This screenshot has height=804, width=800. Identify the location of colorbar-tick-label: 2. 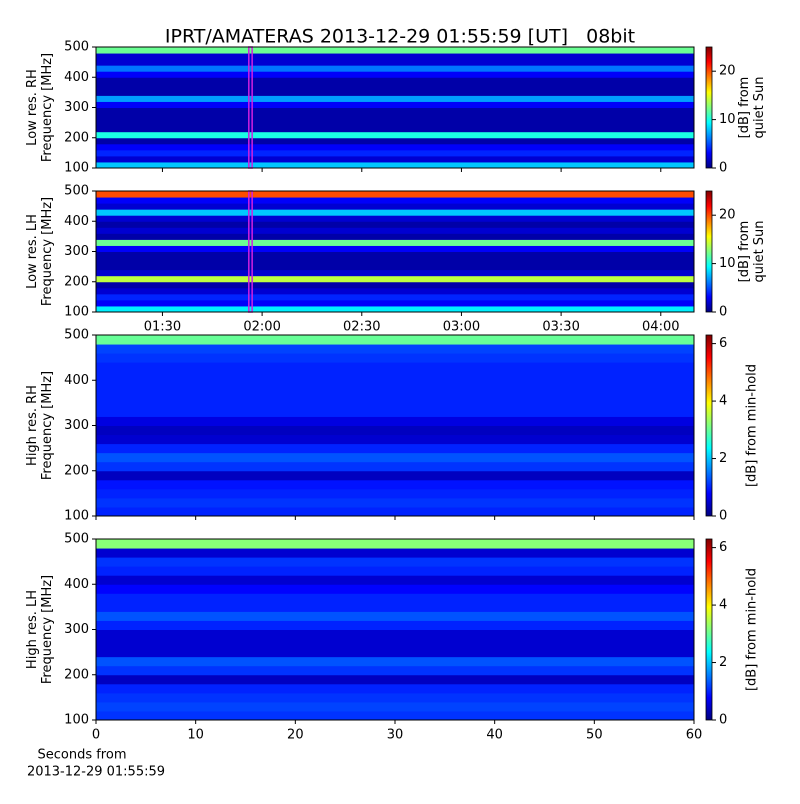
(723, 662).